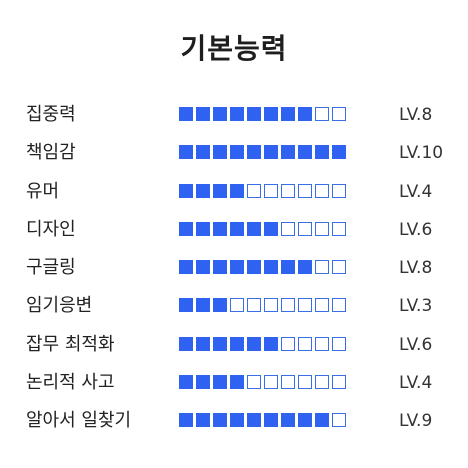 The image size is (468, 468). I want to click on skill-row: 구글링 LV.8, so click(234, 270).